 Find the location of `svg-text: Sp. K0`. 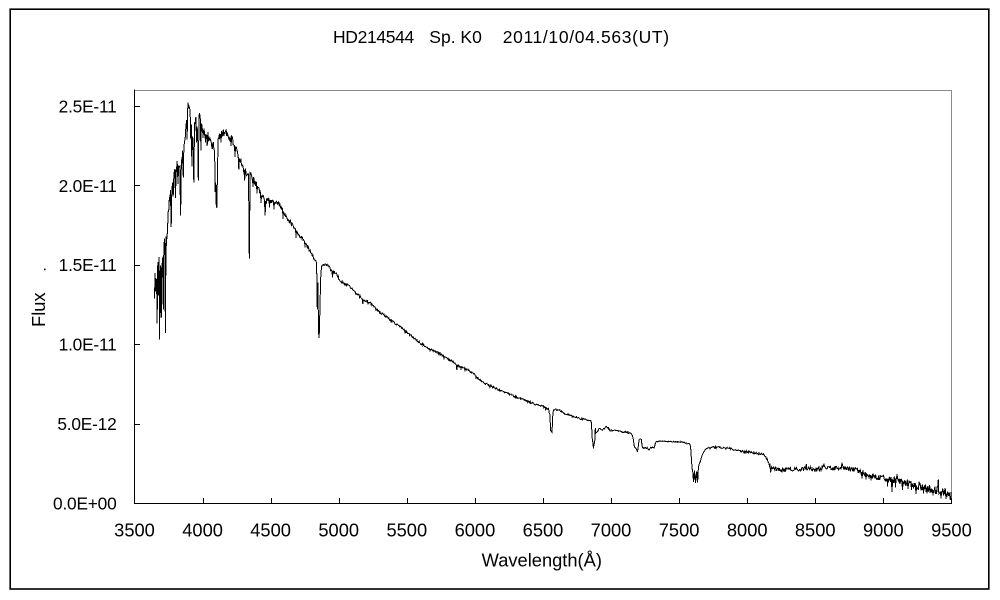

svg-text: Sp. K0 is located at coordinates (455, 37).